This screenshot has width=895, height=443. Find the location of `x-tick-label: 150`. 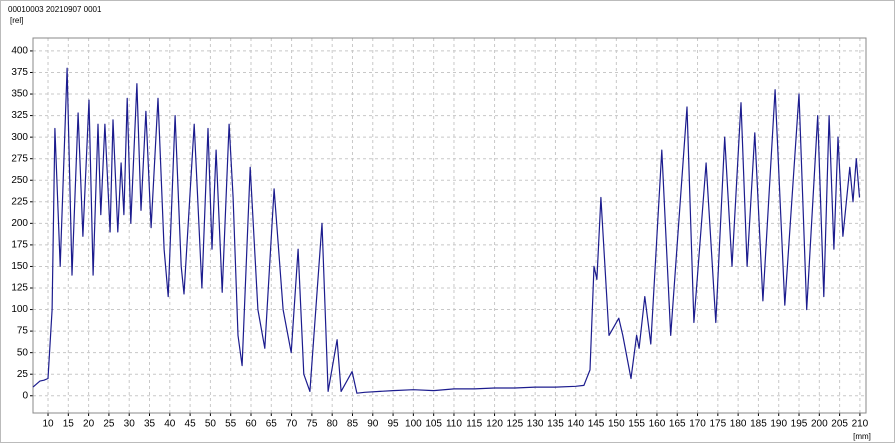

x-tick-label: 150 is located at coordinates (616, 424).